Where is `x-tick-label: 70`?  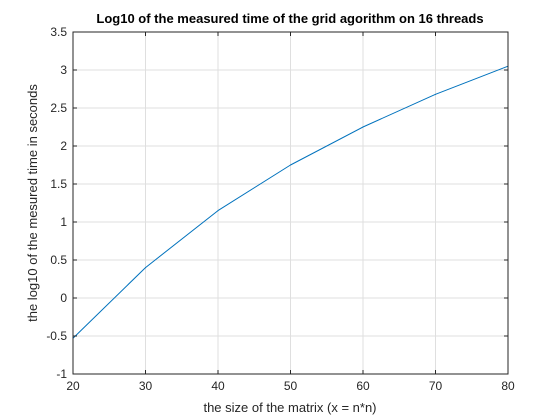
x-tick-label: 70 is located at coordinates (436, 386).